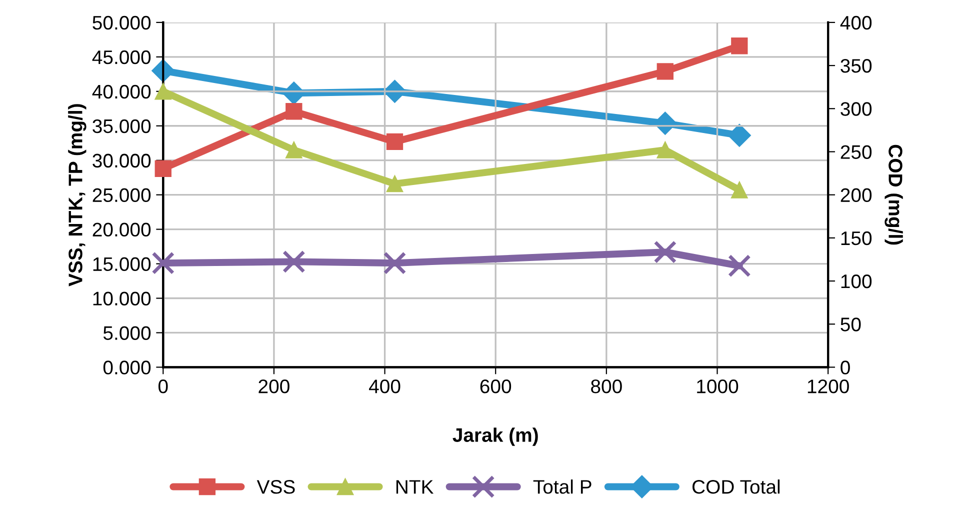  Describe the element at coordinates (856, 281) in the screenshot. I see `y2-tick-label: 100` at that location.